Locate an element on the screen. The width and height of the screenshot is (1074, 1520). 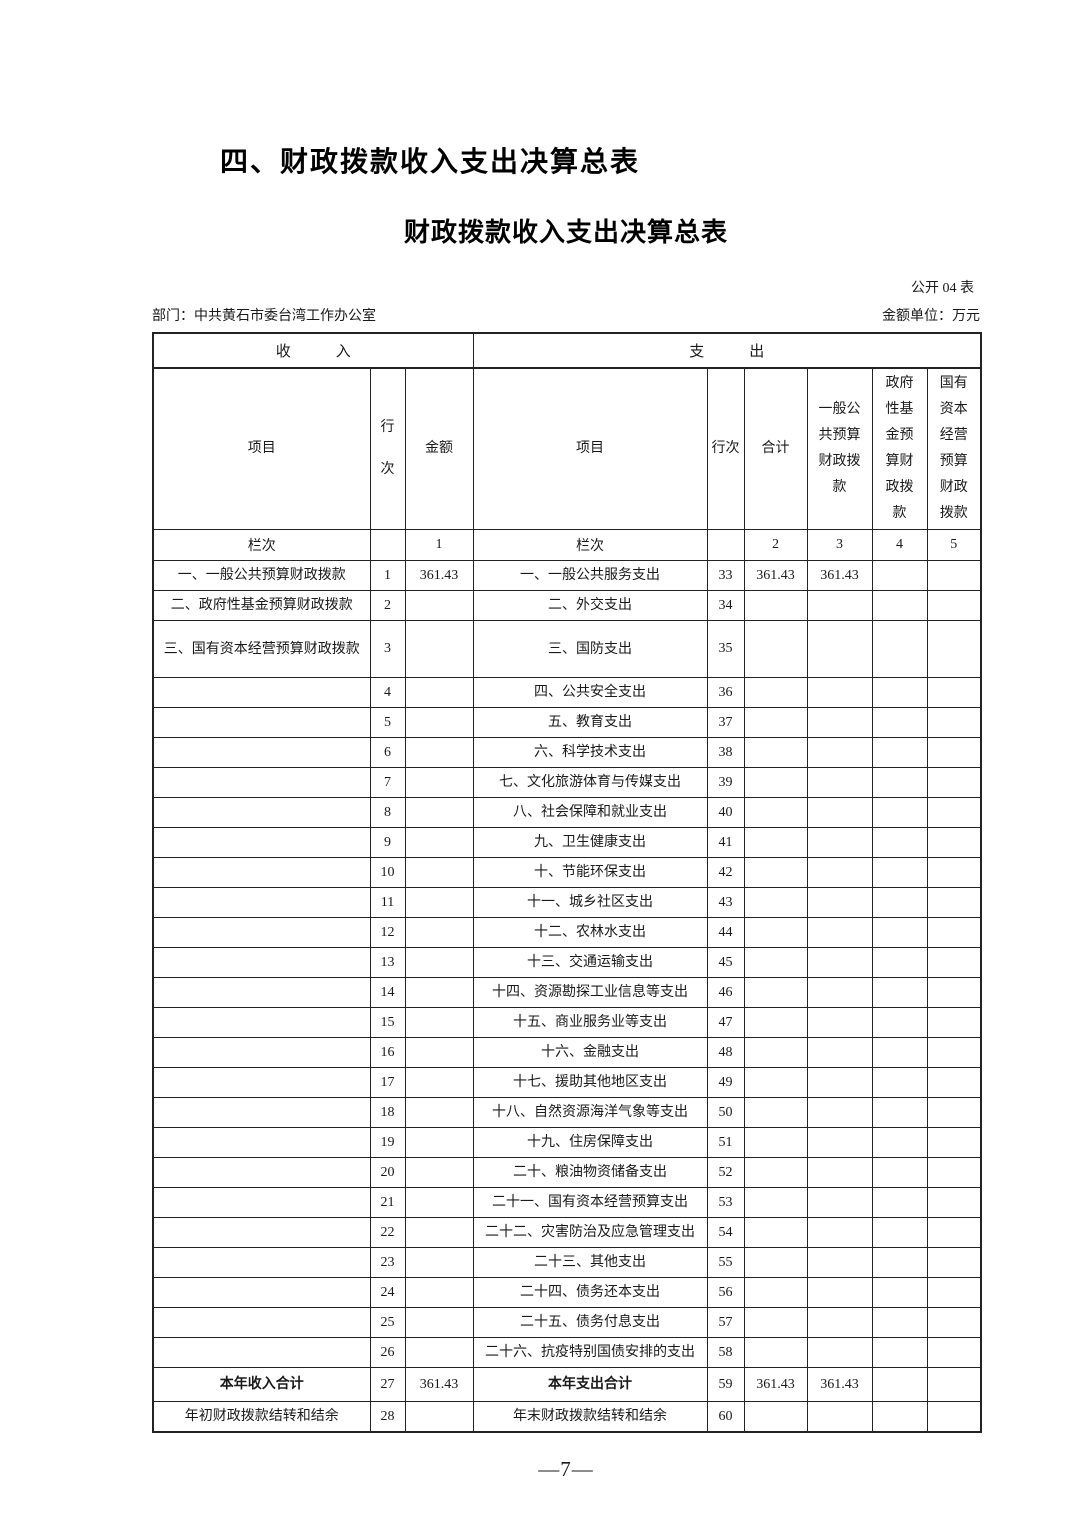
table-row: 15 十五、商业服务业等支出 47 is located at coordinates (567, 1022).